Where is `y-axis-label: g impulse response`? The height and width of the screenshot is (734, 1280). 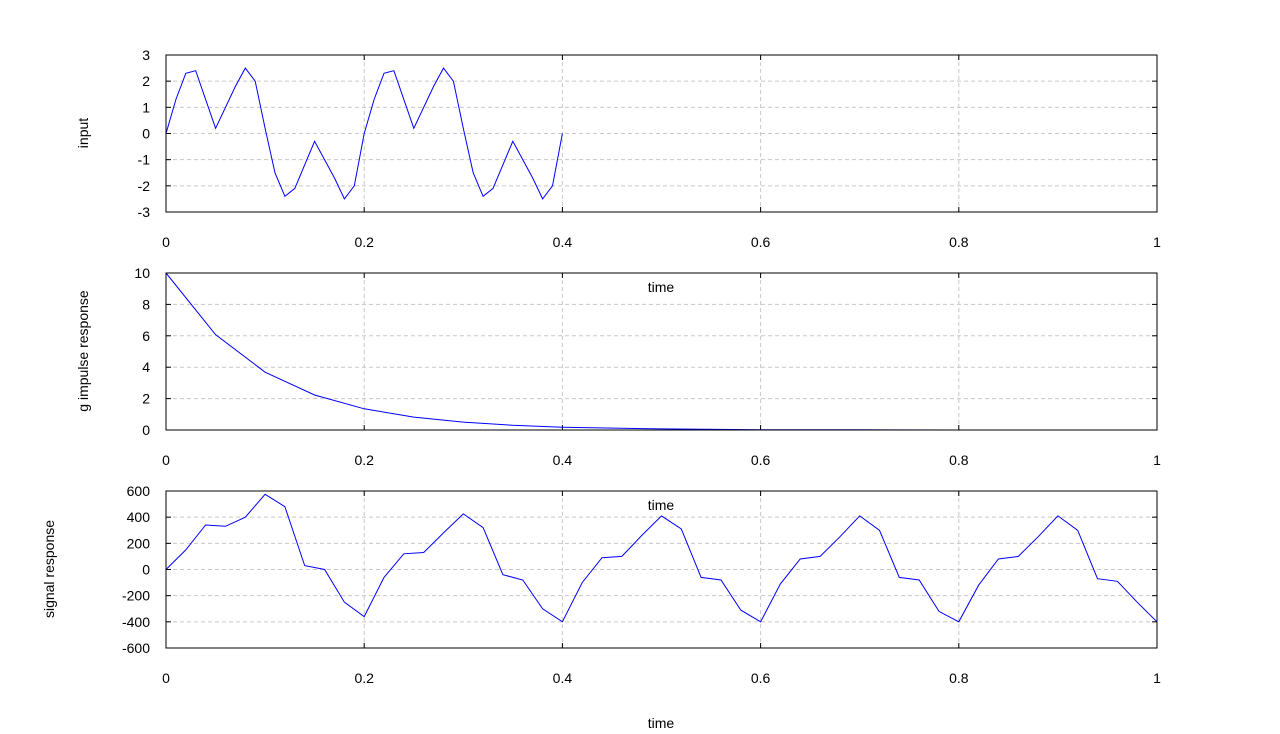
y-axis-label: g impulse response is located at coordinates (83, 351).